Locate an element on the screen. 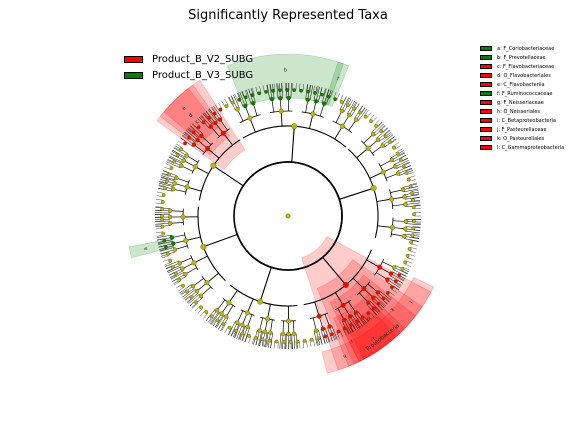 The image size is (576, 432). clade-label: g is located at coordinates (368, 318).